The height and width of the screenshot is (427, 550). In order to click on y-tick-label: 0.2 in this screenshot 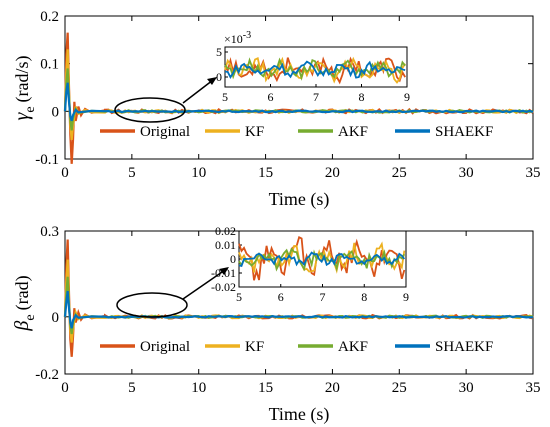, I will do `click(49, 17)`.